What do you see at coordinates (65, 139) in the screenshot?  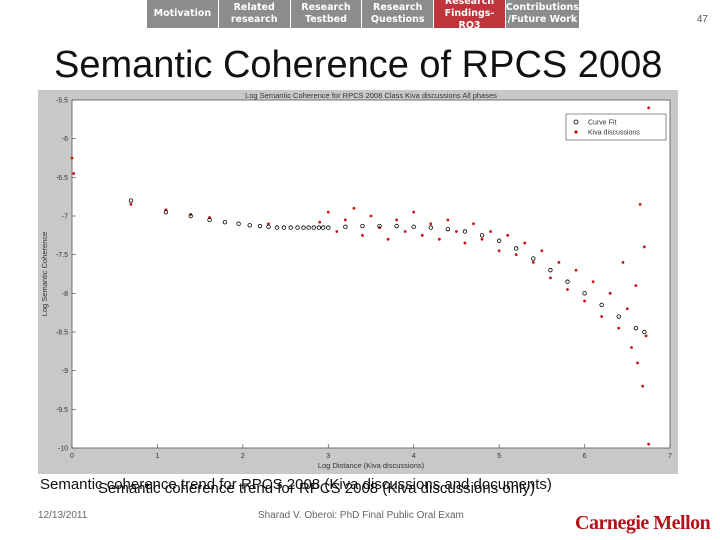 I see `y-tick-label: -6` at bounding box center [65, 139].